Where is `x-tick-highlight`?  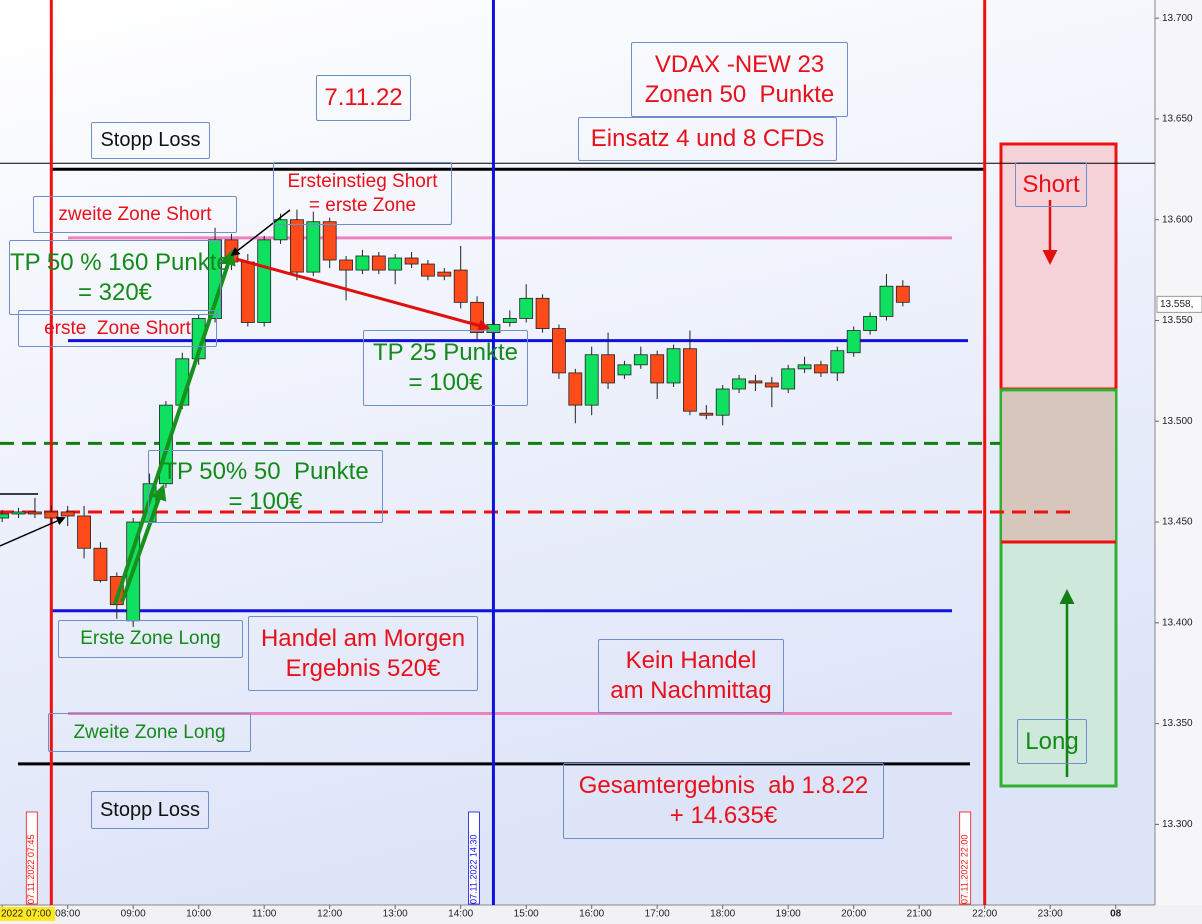
x-tick-highlight is located at coordinates (27, 914).